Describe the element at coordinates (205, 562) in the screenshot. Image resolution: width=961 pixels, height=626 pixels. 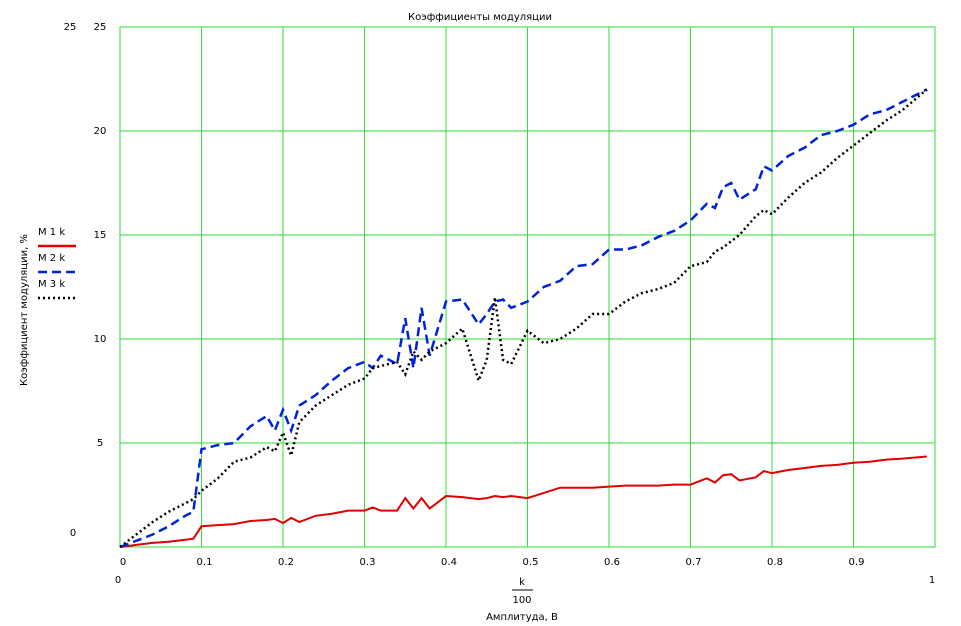
I see `x-tick-label: 0.1` at that location.